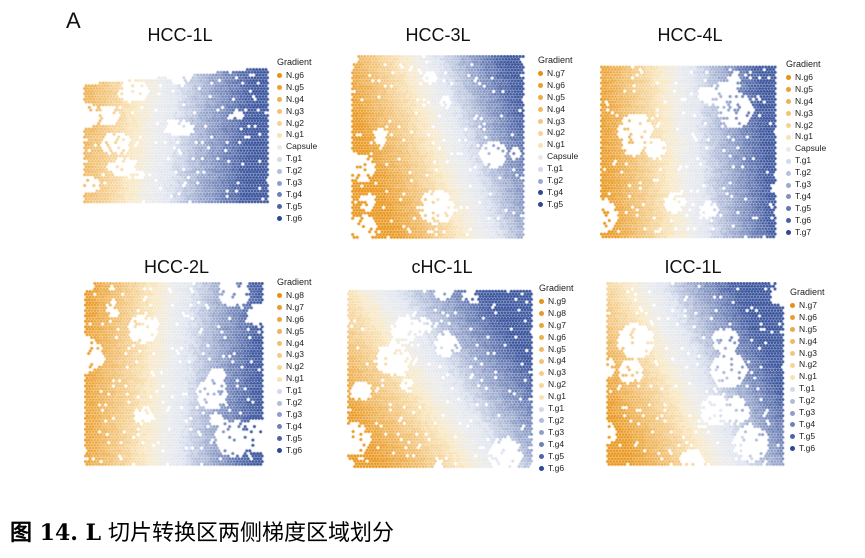 Image resolution: width=865 pixels, height=558 pixels. What do you see at coordinates (557, 300) in the screenshot?
I see `legend-label: N.g9` at bounding box center [557, 300].